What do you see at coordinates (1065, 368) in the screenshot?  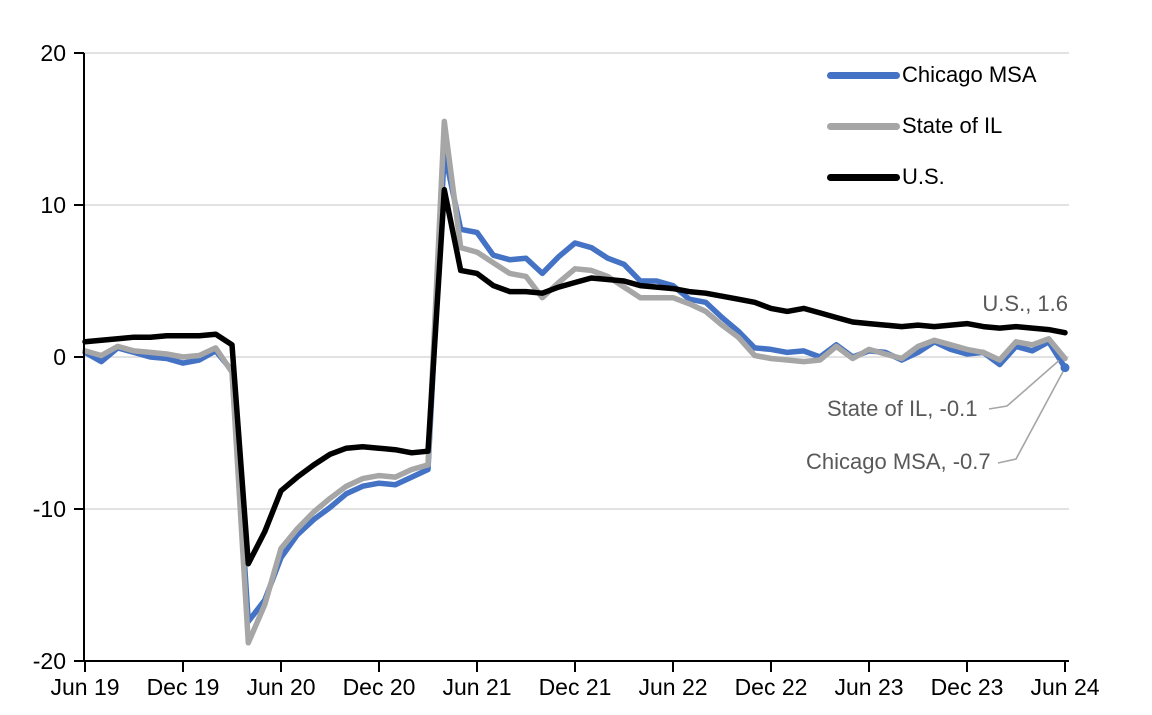 I see `series-end-marker-chicago-msa` at bounding box center [1065, 368].